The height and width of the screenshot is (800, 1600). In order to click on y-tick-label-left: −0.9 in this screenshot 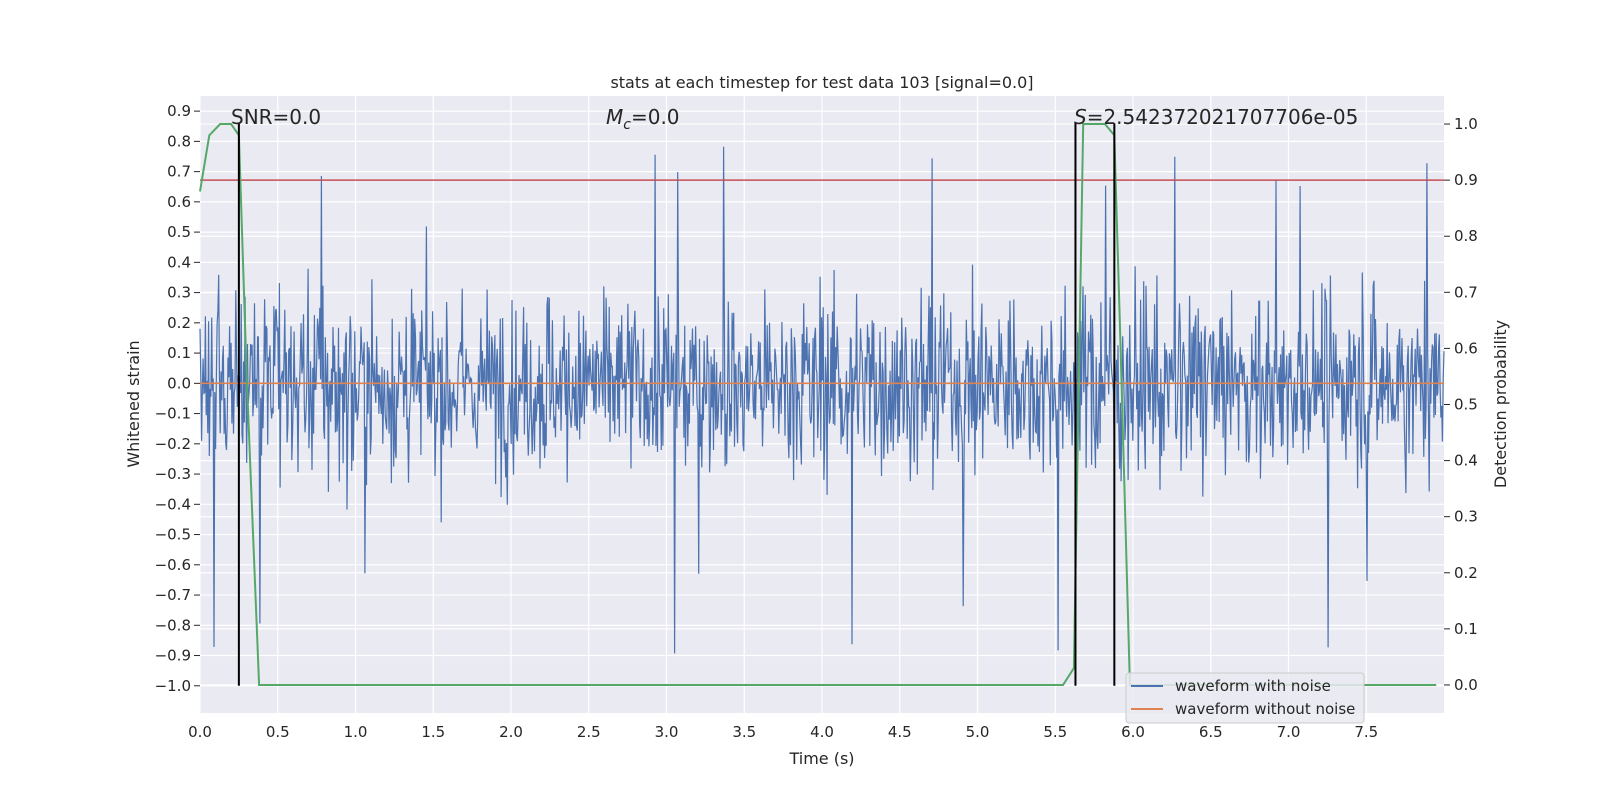, I will do `click(173, 656)`.